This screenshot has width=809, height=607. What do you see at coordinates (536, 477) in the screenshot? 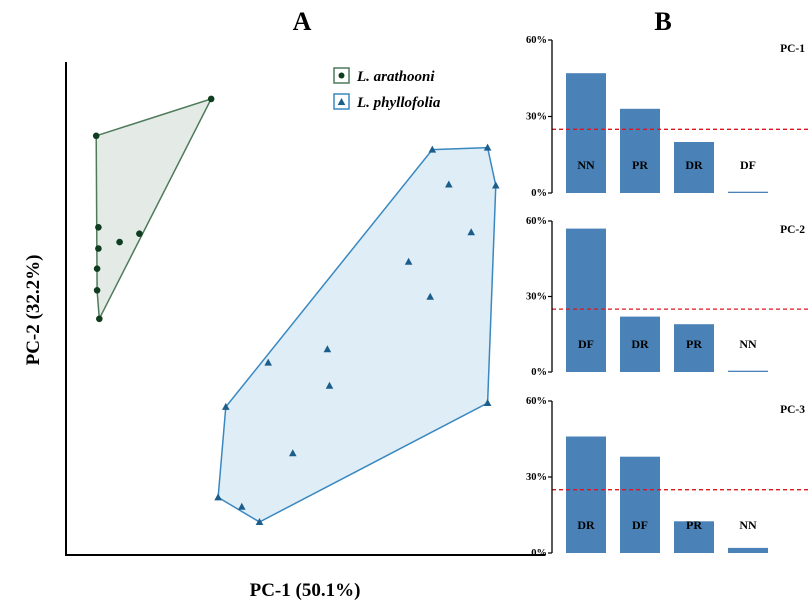
I see `y-tick-label-pc-3-30: 30%` at bounding box center [536, 477].